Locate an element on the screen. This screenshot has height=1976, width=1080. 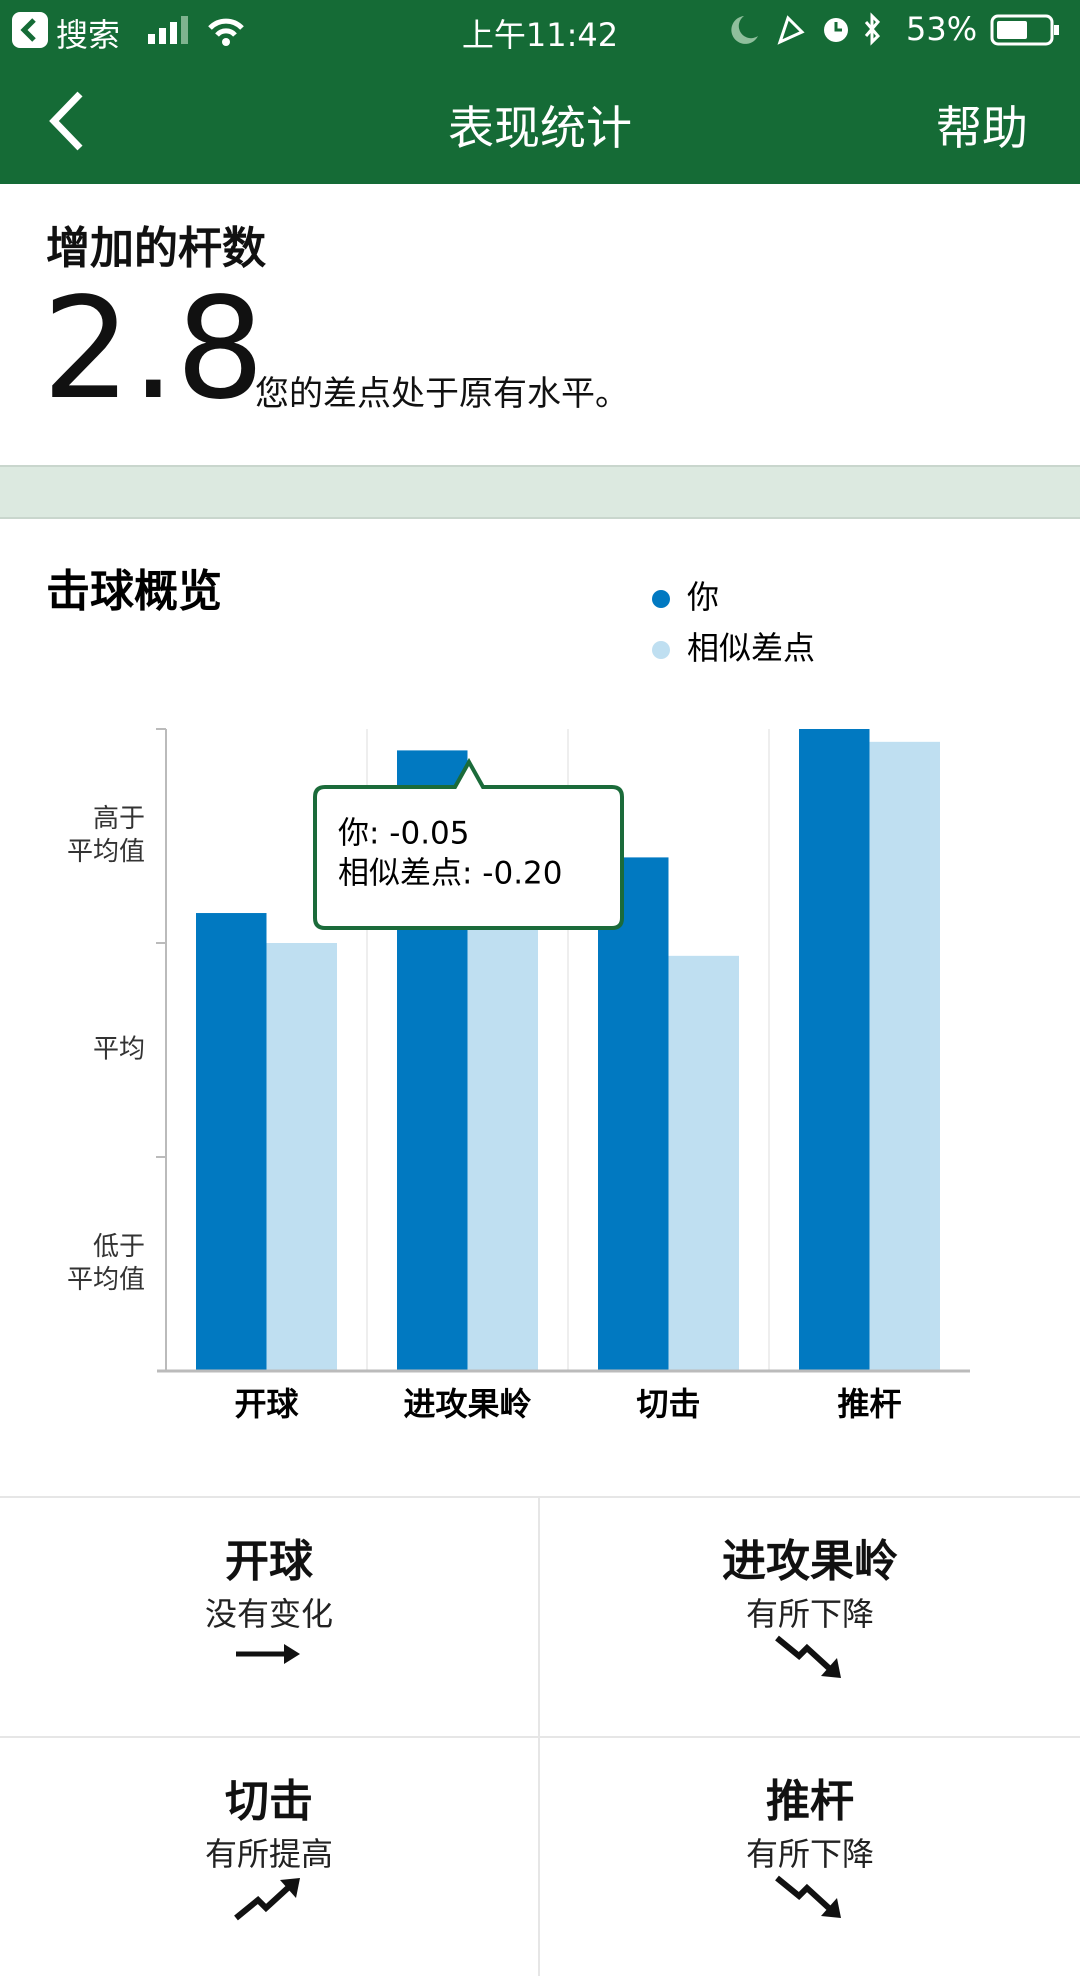
battery-level: 53% is located at coordinates (942, 29).